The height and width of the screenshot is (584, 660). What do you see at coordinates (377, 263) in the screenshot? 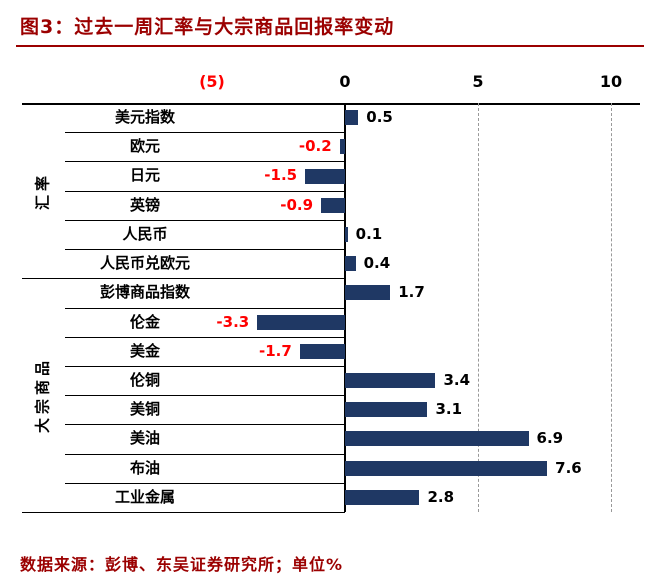
I see `value-label: 0.4` at bounding box center [377, 263].